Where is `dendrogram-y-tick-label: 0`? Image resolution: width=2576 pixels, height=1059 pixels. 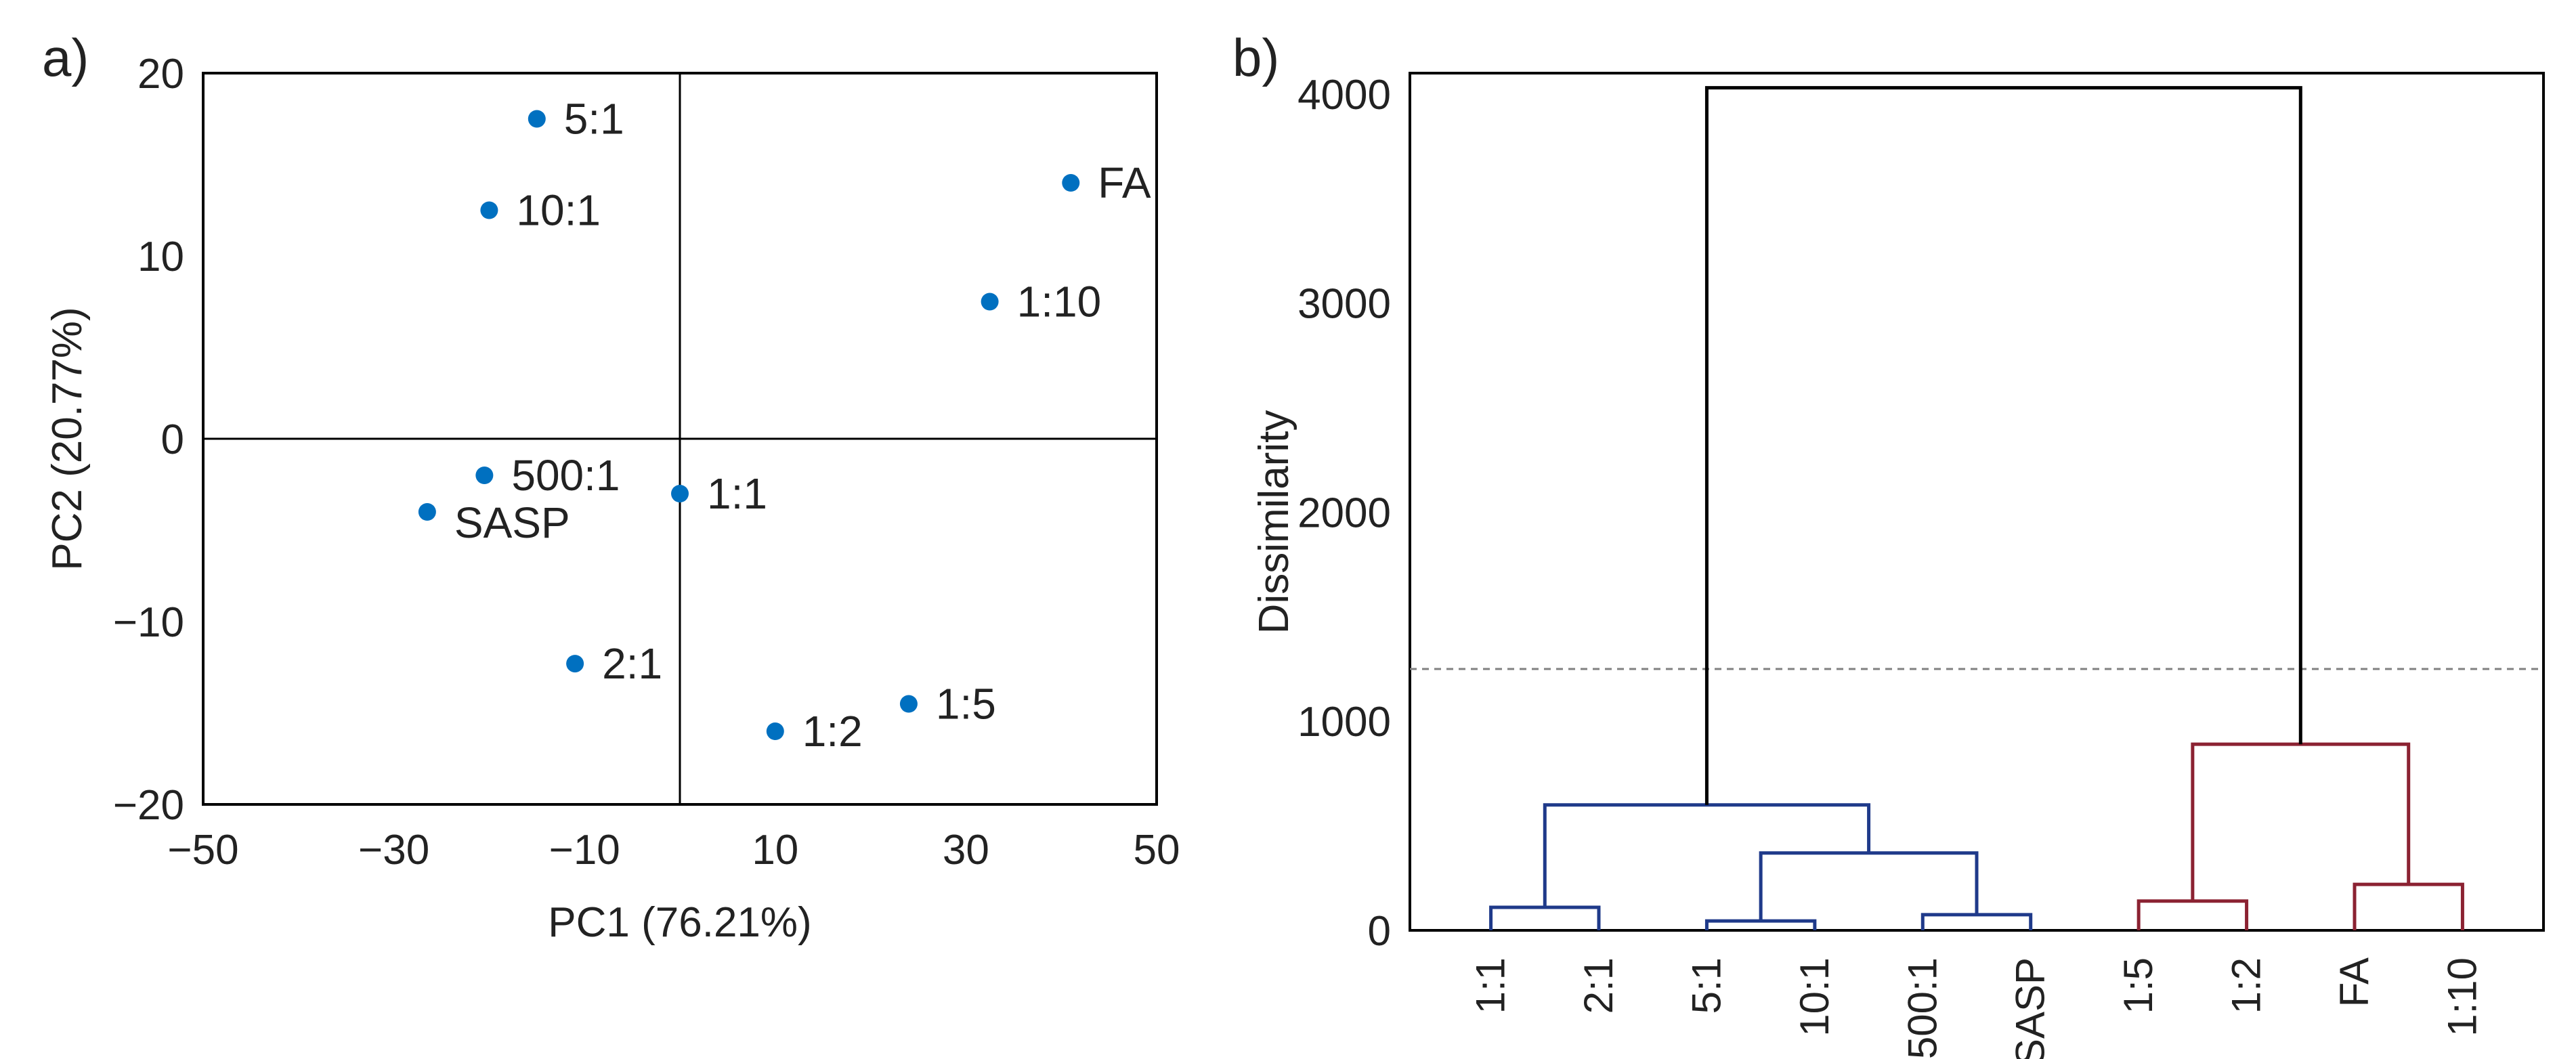 dendrogram-y-tick-label: 0 is located at coordinates (1379, 931).